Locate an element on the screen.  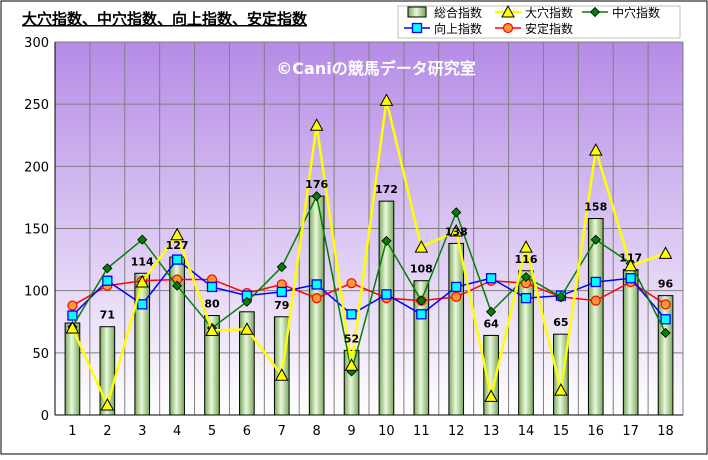
x-tick-label: 16 is located at coordinates (596, 431).